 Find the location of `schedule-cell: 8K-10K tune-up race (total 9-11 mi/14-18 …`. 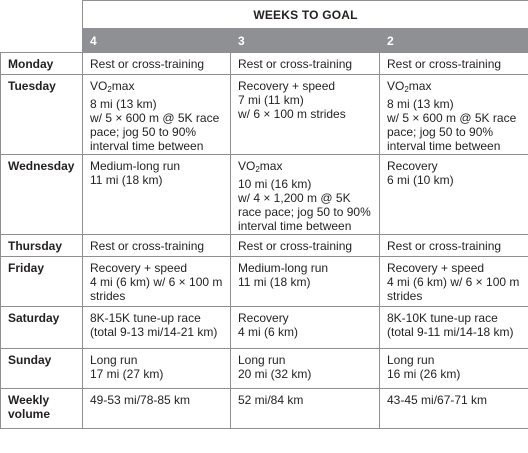

schedule-cell: 8K-10K tune-up race (total 9-11 mi/14-18 … is located at coordinates (453, 327).